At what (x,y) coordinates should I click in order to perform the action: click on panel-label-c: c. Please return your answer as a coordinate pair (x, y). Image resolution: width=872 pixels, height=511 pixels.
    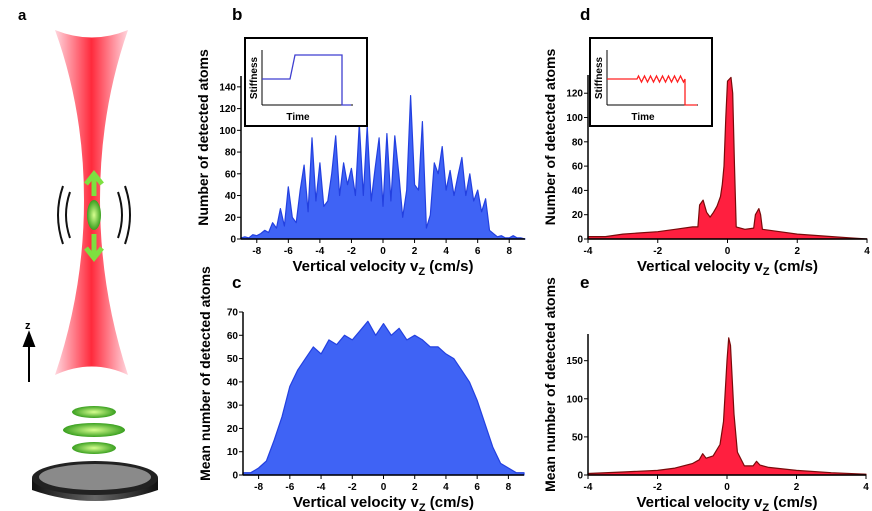
    Looking at the image, I should click on (236, 282).